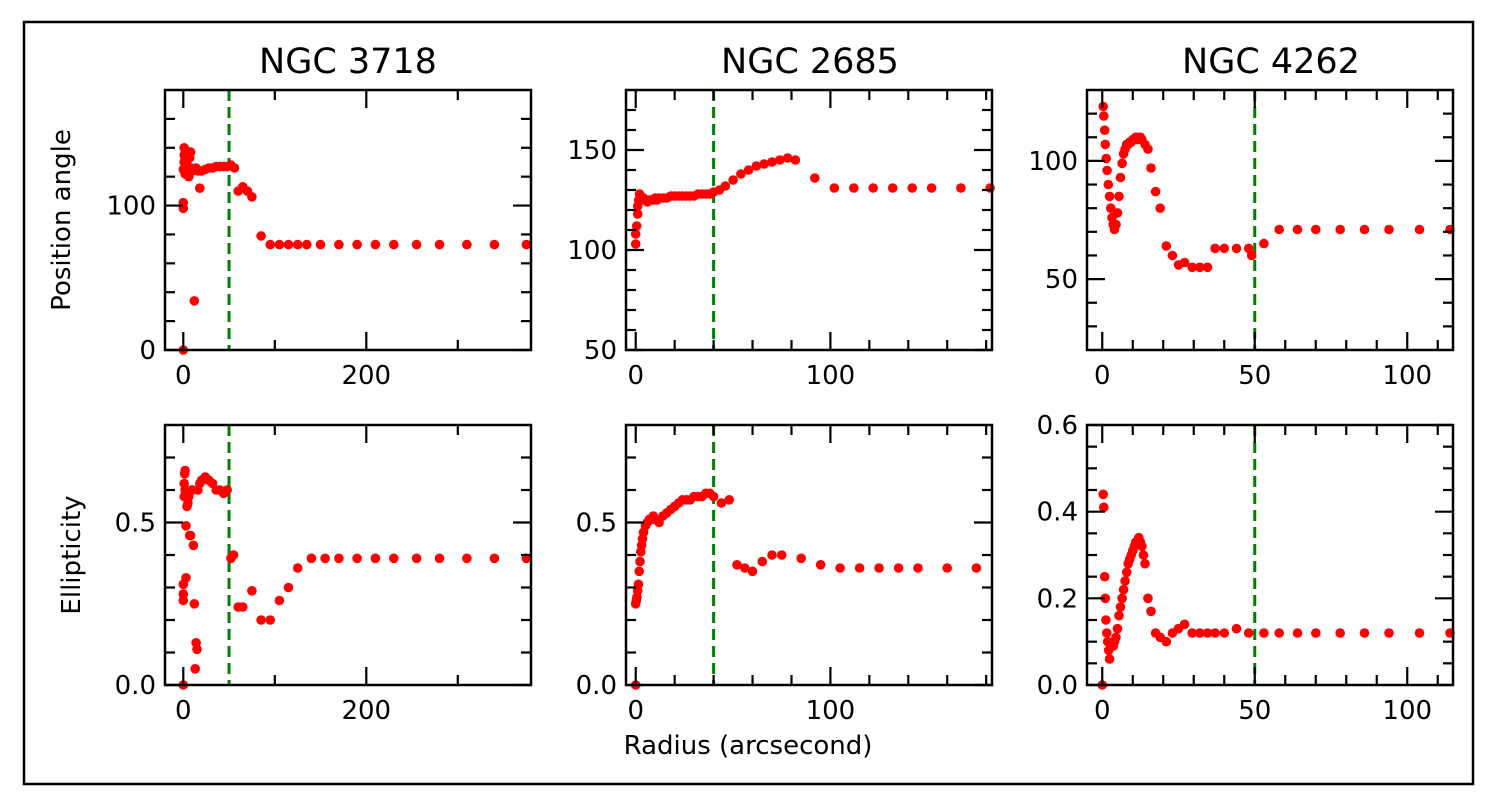 This screenshot has height=808, width=1496. I want to click on panel-title-ngc2685: NGC 2685, so click(810, 62).